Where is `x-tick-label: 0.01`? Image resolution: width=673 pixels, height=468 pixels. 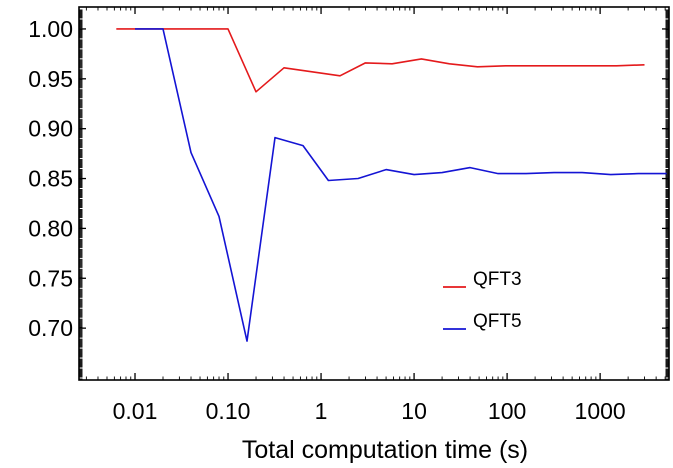 x-tick-label: 0.01 is located at coordinates (135, 411).